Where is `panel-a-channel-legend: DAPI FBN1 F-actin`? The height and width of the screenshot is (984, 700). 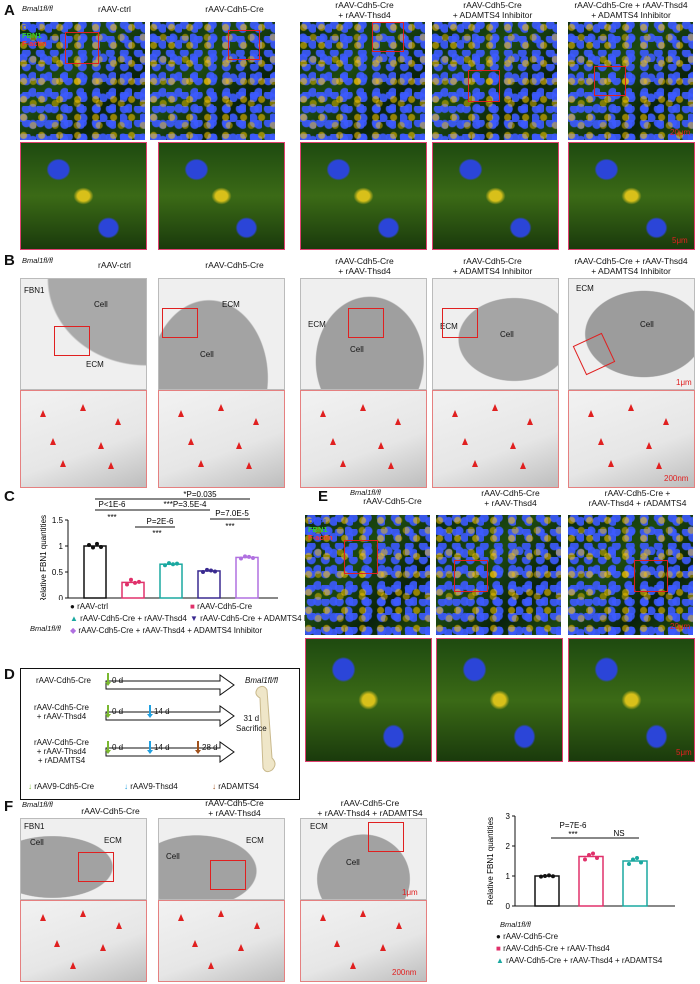
panel-a-channel-legend: DAPI FBN1 F-actin is located at coordinates (34, 35).